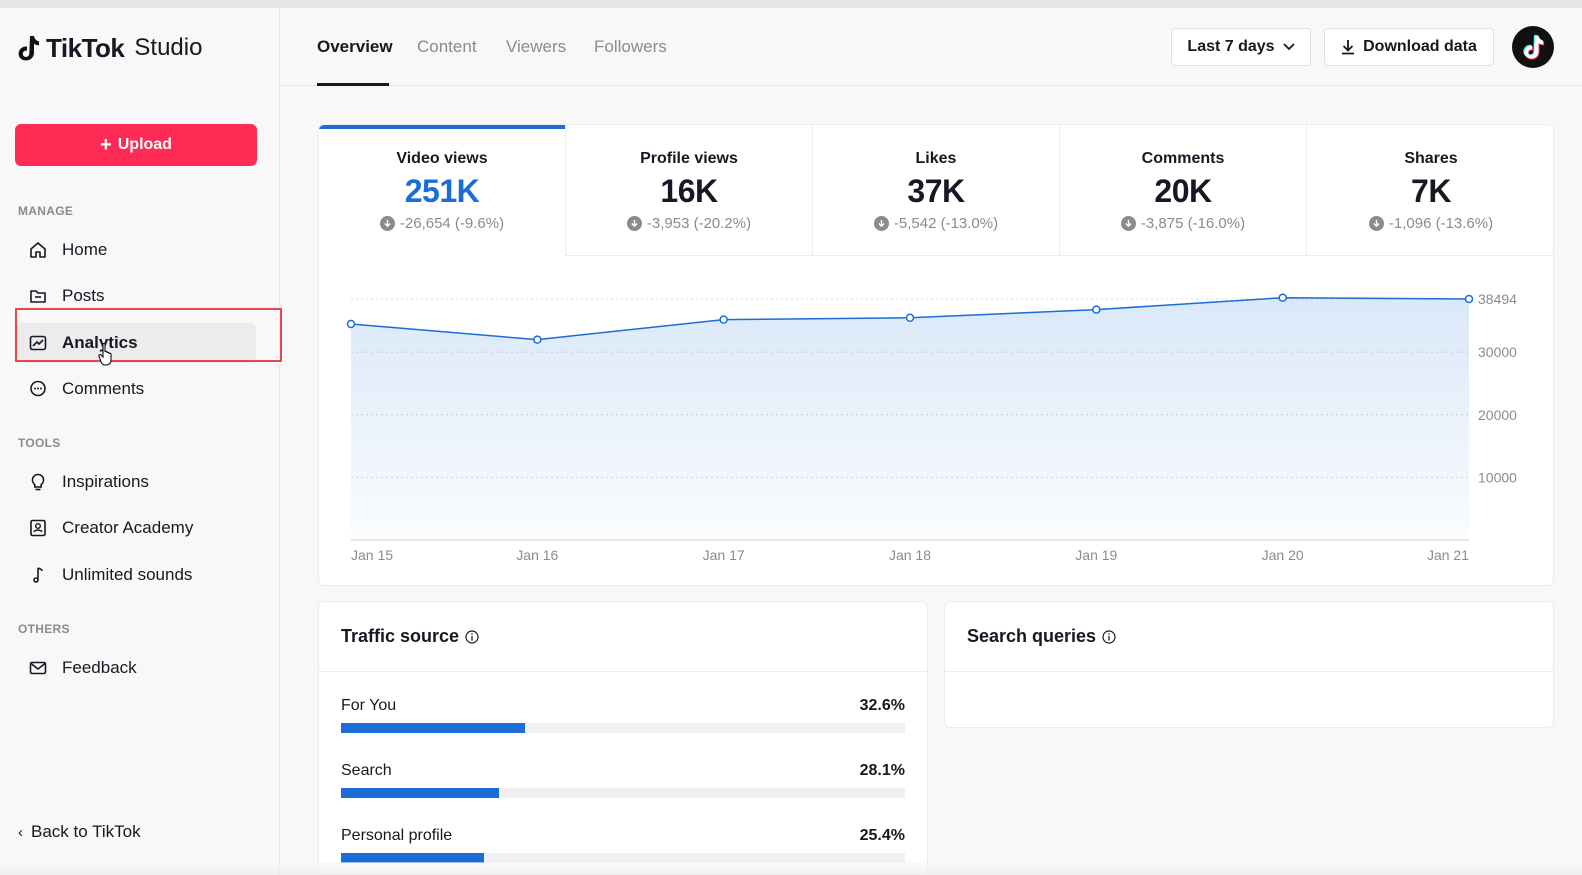 The width and height of the screenshot is (1582, 875). I want to click on brand-name: TikTok, so click(85, 47).